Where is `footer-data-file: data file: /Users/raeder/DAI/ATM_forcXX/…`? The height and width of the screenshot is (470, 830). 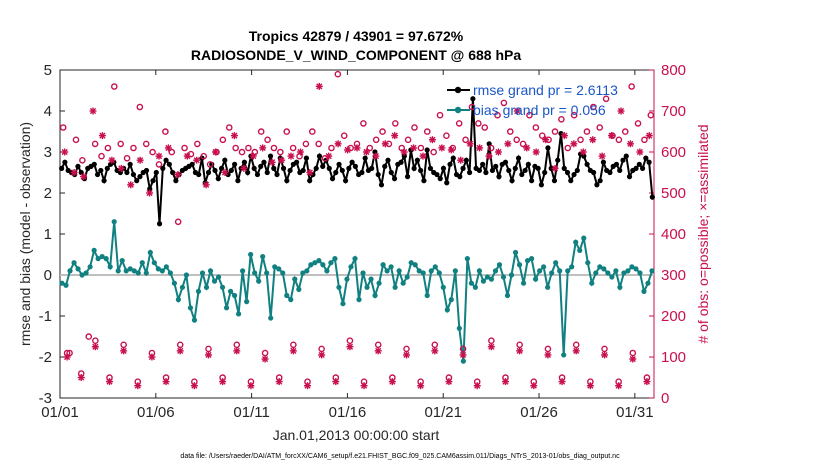 footer-data-file: data file: /Users/raeder/DAI/ATM_forcXX/… is located at coordinates (400, 456).